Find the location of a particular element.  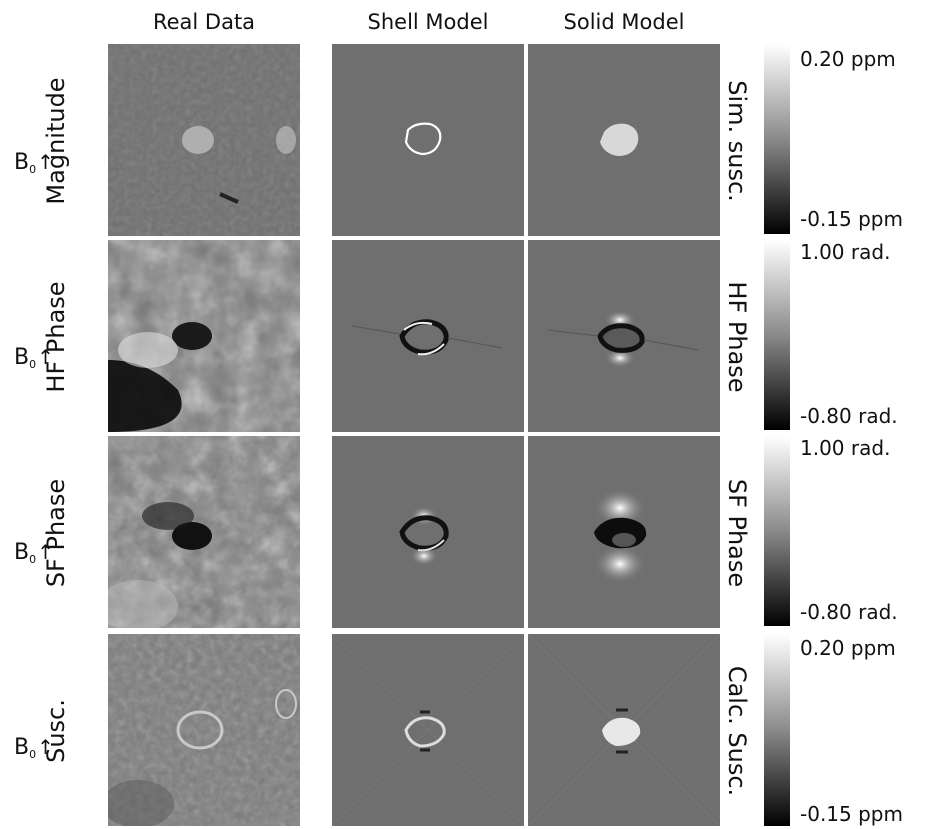

row-label-hf-phase: HF Phase is located at coordinates (56, 337).